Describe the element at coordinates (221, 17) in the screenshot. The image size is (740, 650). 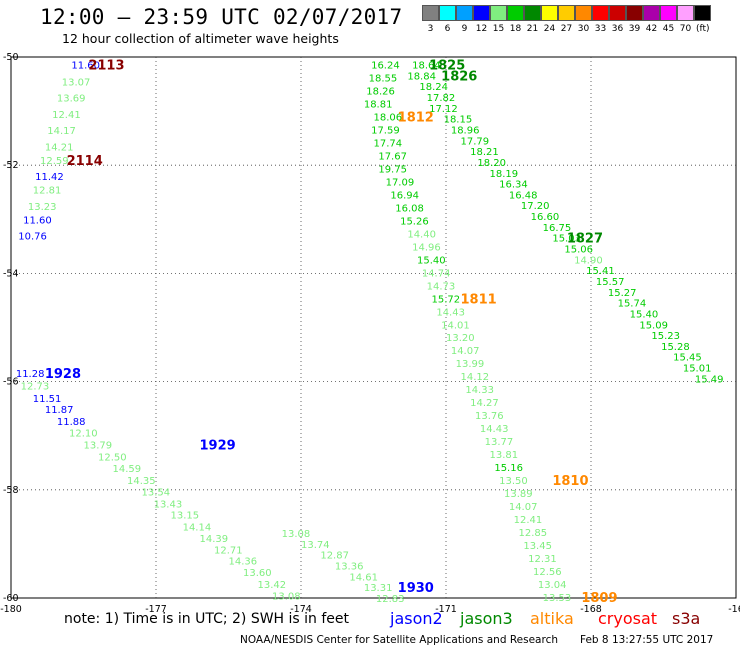
I see `page-title: 12:00 – 23:59 UTC 02/07/2017` at that location.